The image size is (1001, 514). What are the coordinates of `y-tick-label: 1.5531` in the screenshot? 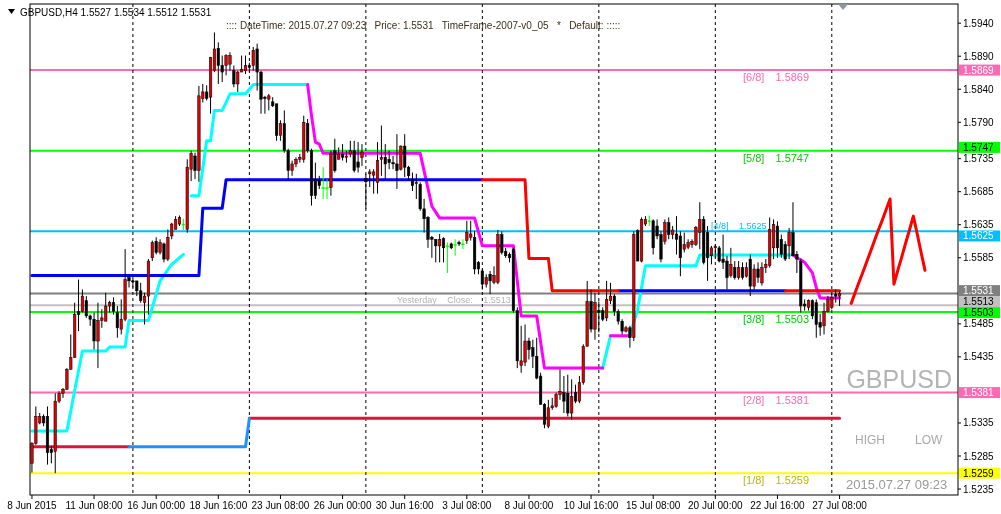 It's located at (979, 291).